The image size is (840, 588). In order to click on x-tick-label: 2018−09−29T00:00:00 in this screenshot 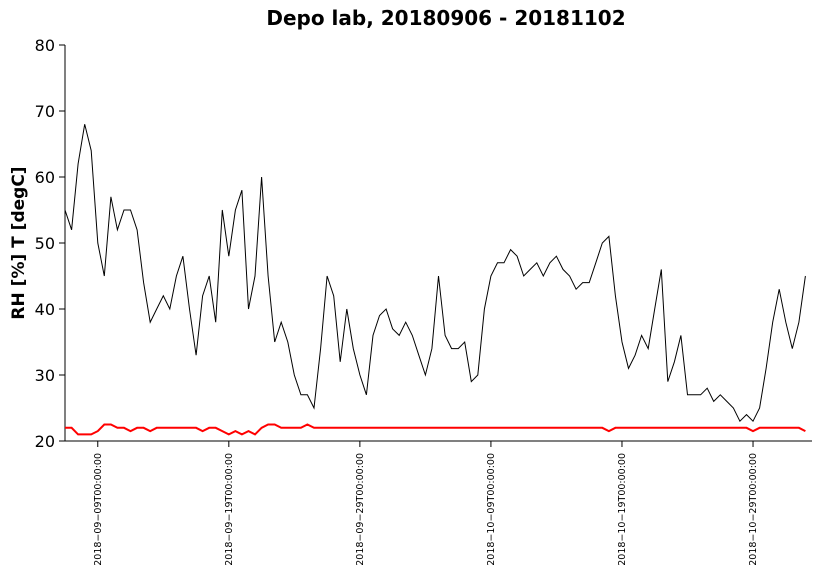, I will do `click(360, 509)`.